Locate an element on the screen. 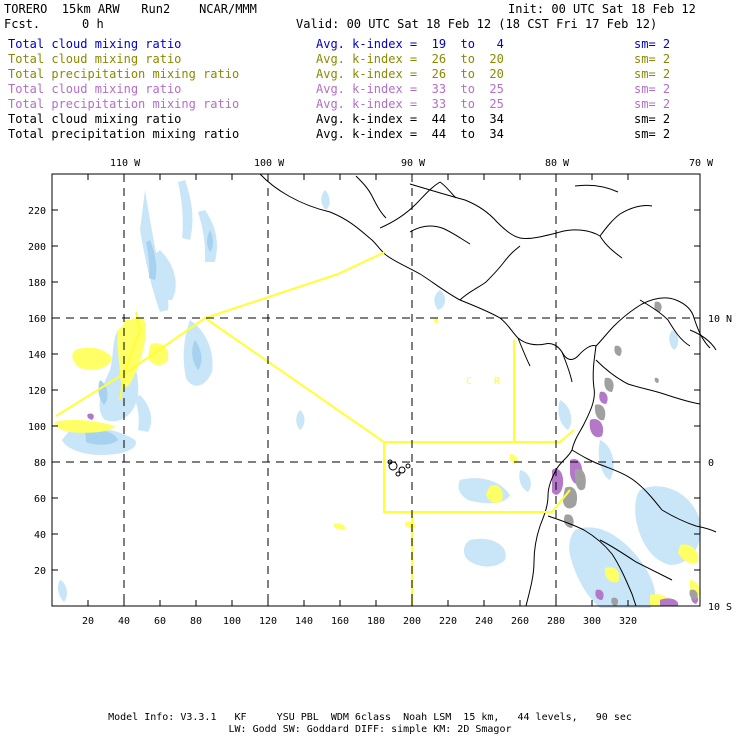 The height and width of the screenshot is (740, 740). x-tick-label: 120 is located at coordinates (268, 621).